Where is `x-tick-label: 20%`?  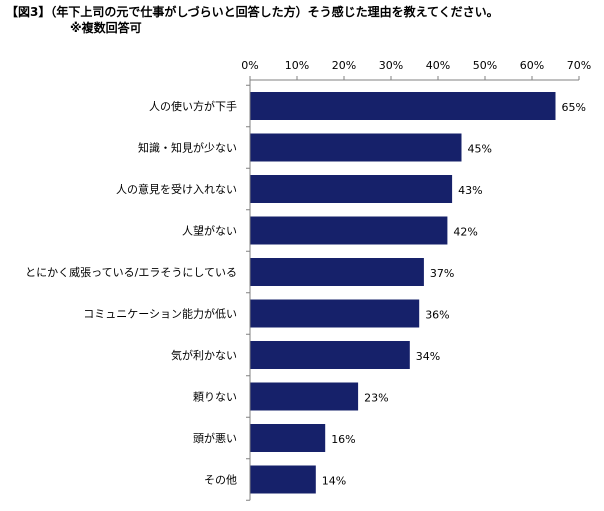
x-tick-label: 20% is located at coordinates (344, 65).